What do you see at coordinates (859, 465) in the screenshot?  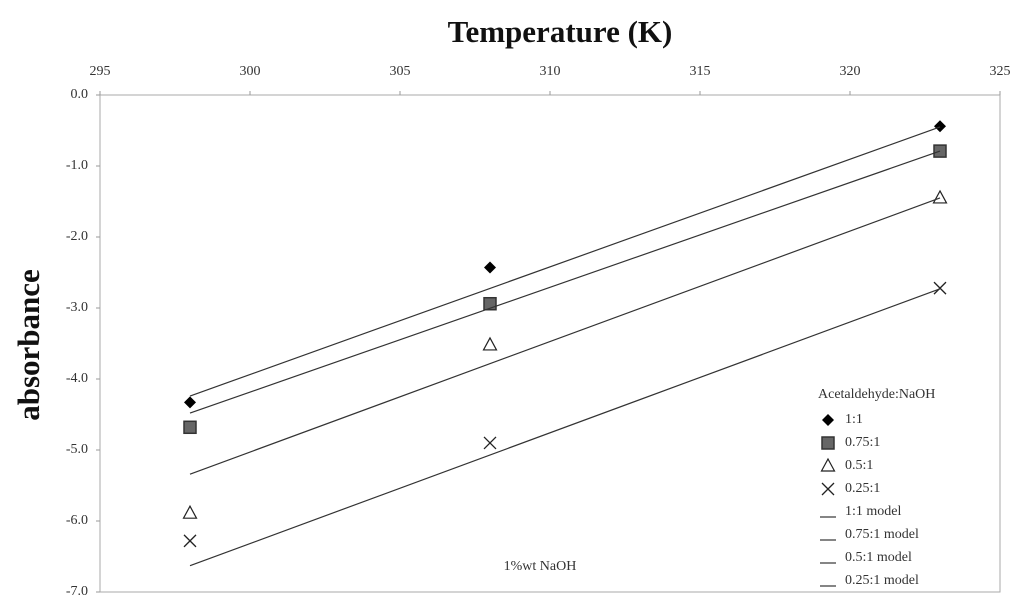 I see `legend-label: 0.5:1` at bounding box center [859, 465].